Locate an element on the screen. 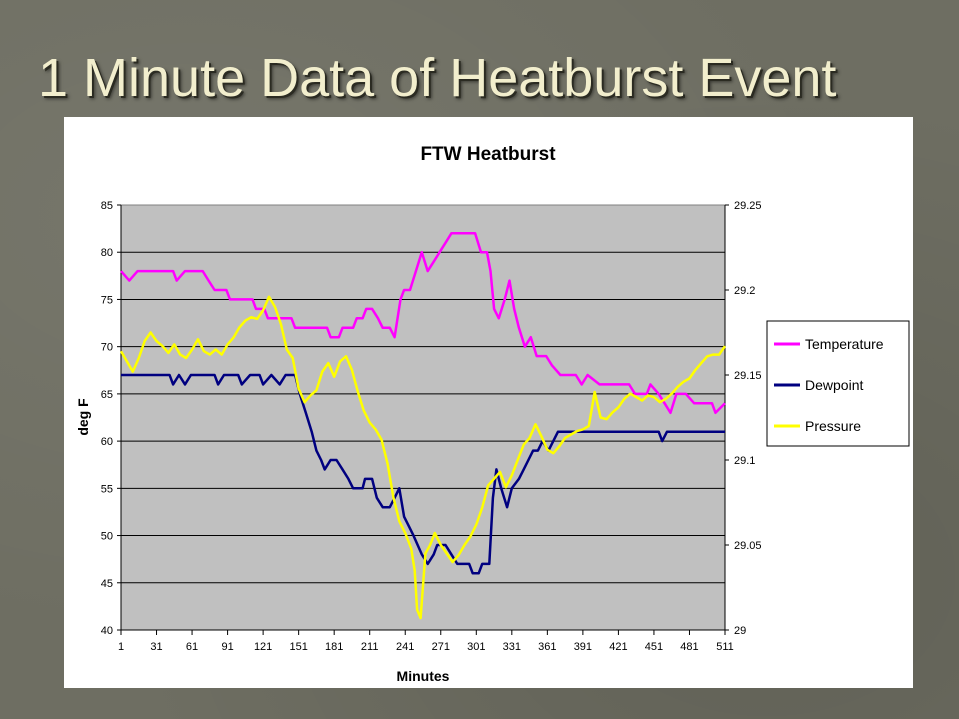 This screenshot has width=959, height=719. x-tick-label-331: 331 is located at coordinates (512, 647).